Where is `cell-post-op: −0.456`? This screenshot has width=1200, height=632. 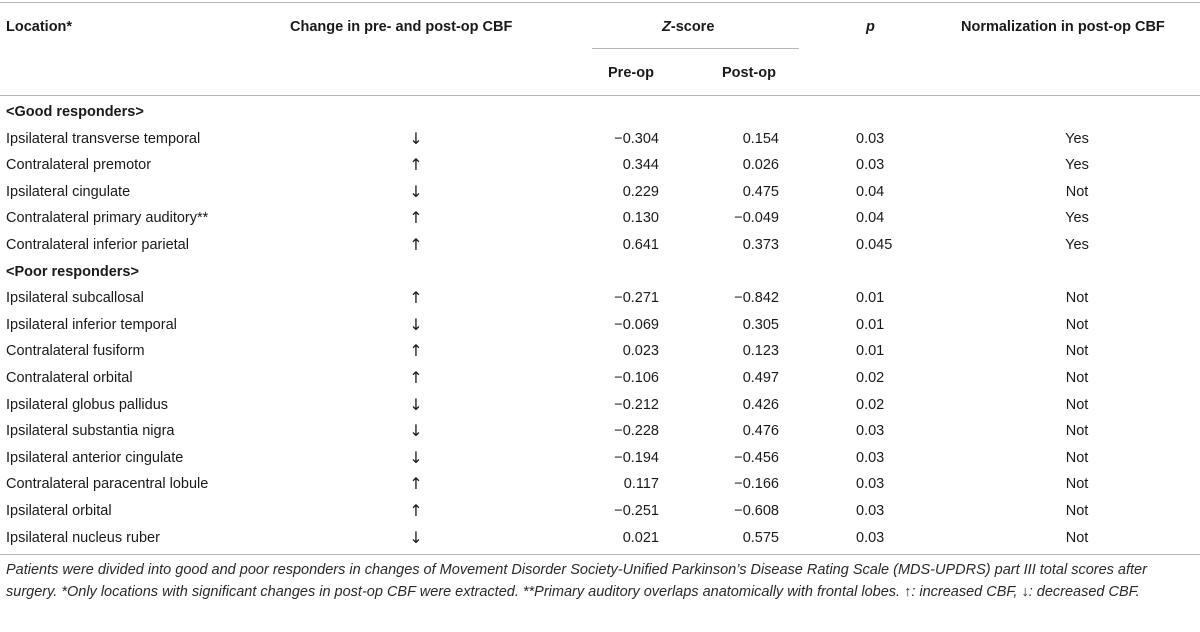 cell-post-op: −0.456 is located at coordinates (756, 457).